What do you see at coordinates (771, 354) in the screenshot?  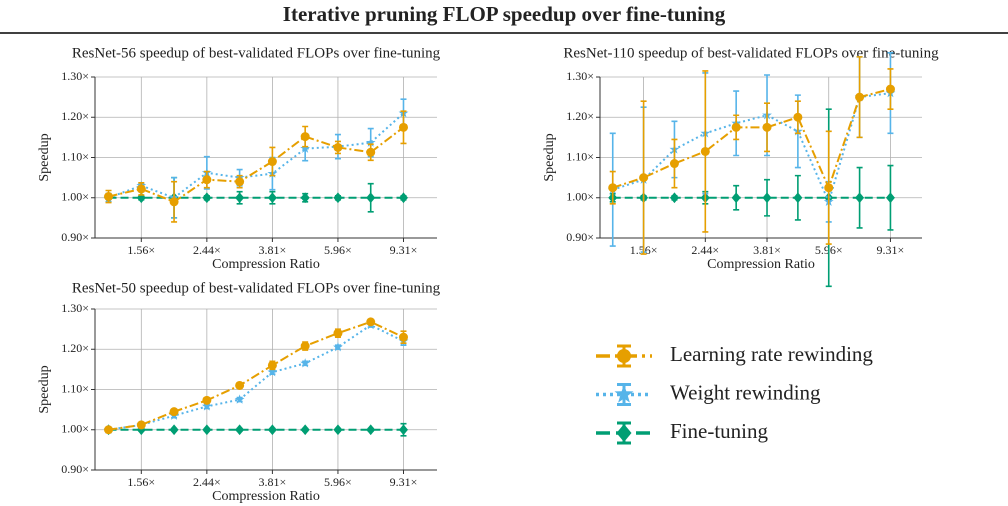 I see `legend-label: Learning rate rewinding` at bounding box center [771, 354].